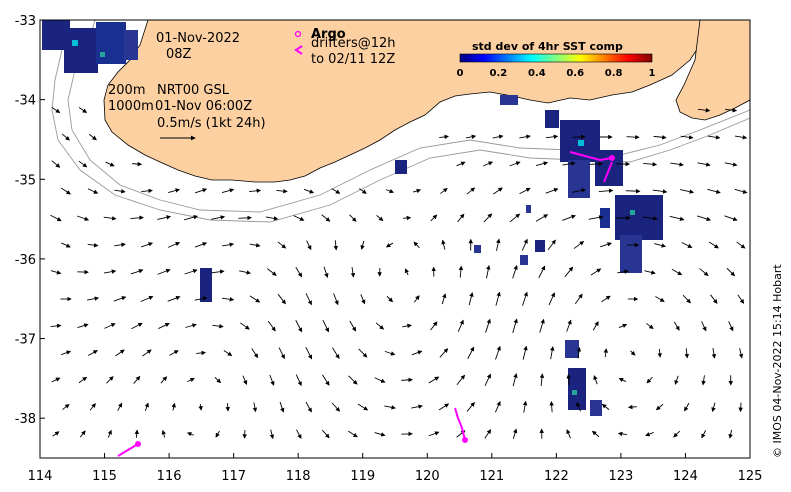 The image size is (791, 492). What do you see at coordinates (298, 34) in the screenshot?
I see `argo-marker-icon` at bounding box center [298, 34].